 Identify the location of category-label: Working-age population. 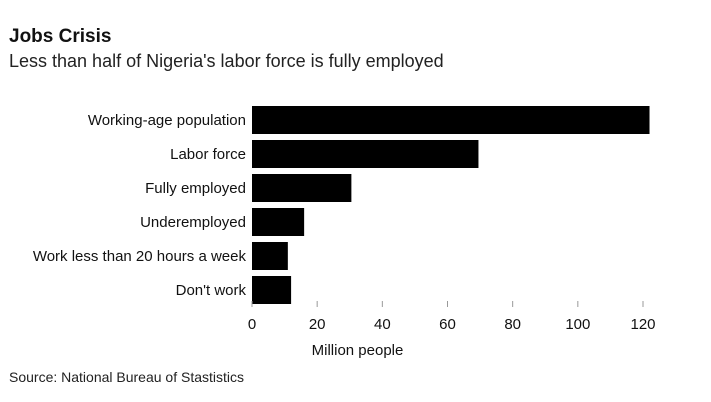
(167, 120).